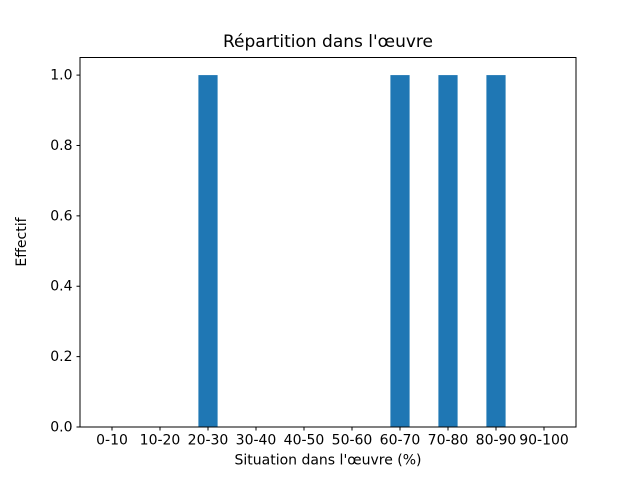  I want to click on x-tick-label: 70-80, so click(448, 441).